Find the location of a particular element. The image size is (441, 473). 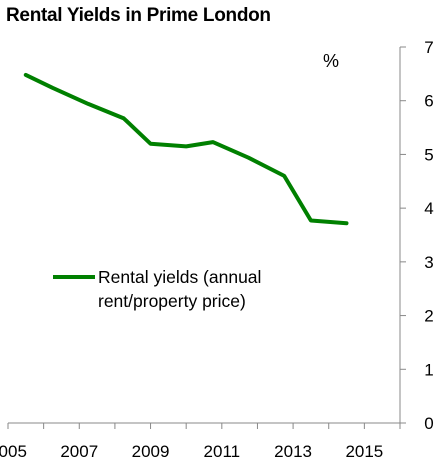

y-tick-label: 5 is located at coordinates (428, 154).